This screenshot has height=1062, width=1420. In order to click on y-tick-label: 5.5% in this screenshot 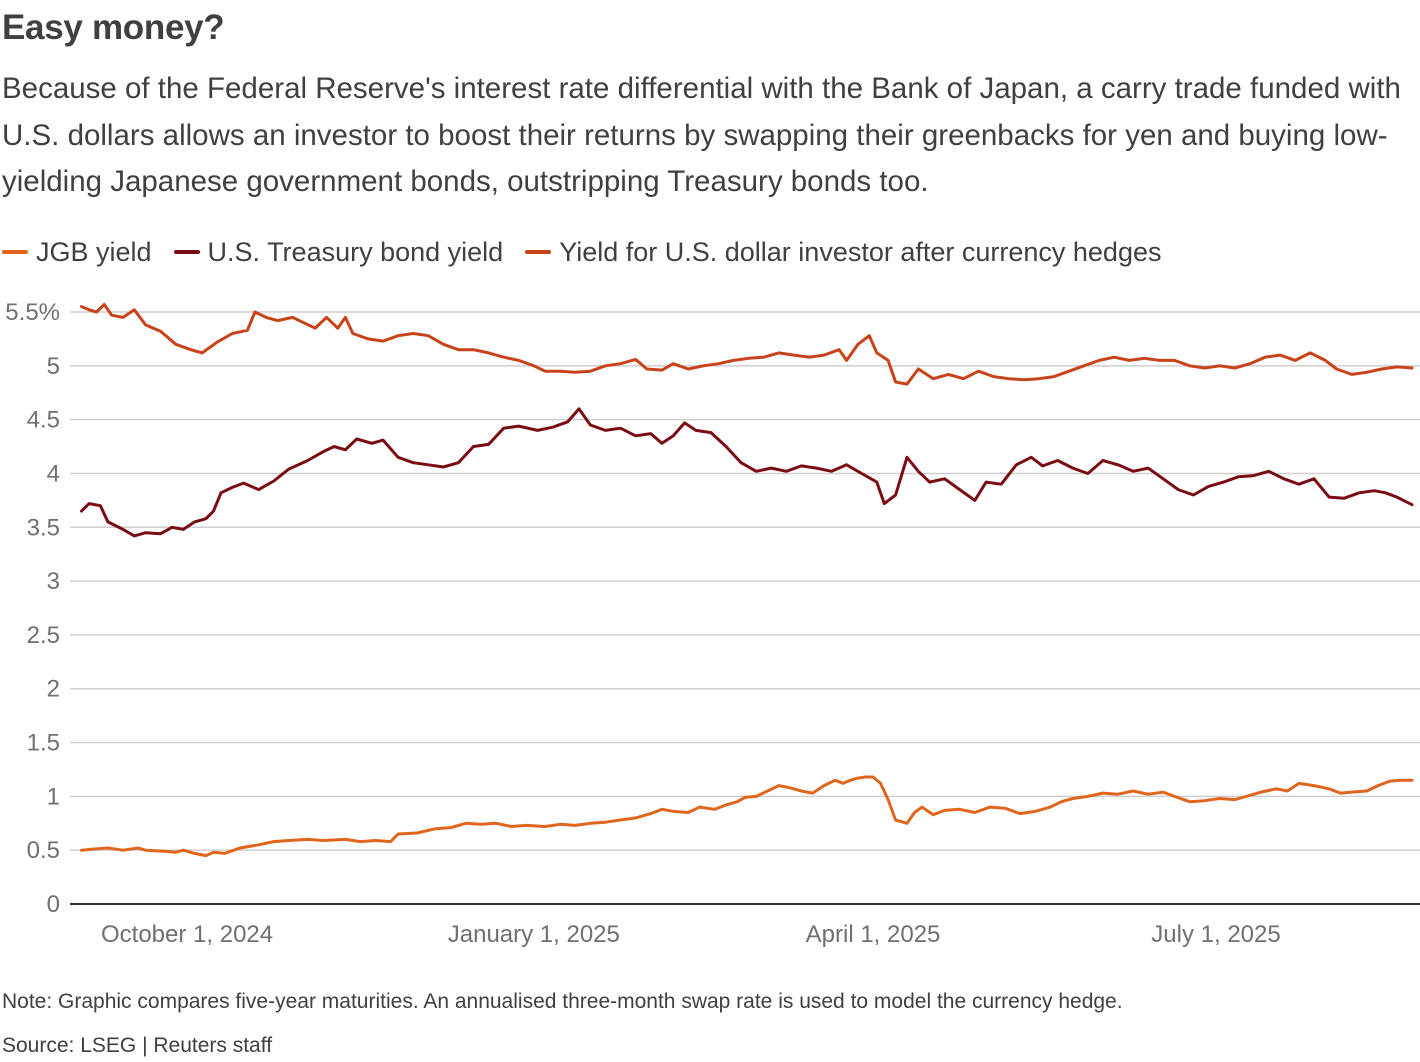, I will do `click(32, 312)`.